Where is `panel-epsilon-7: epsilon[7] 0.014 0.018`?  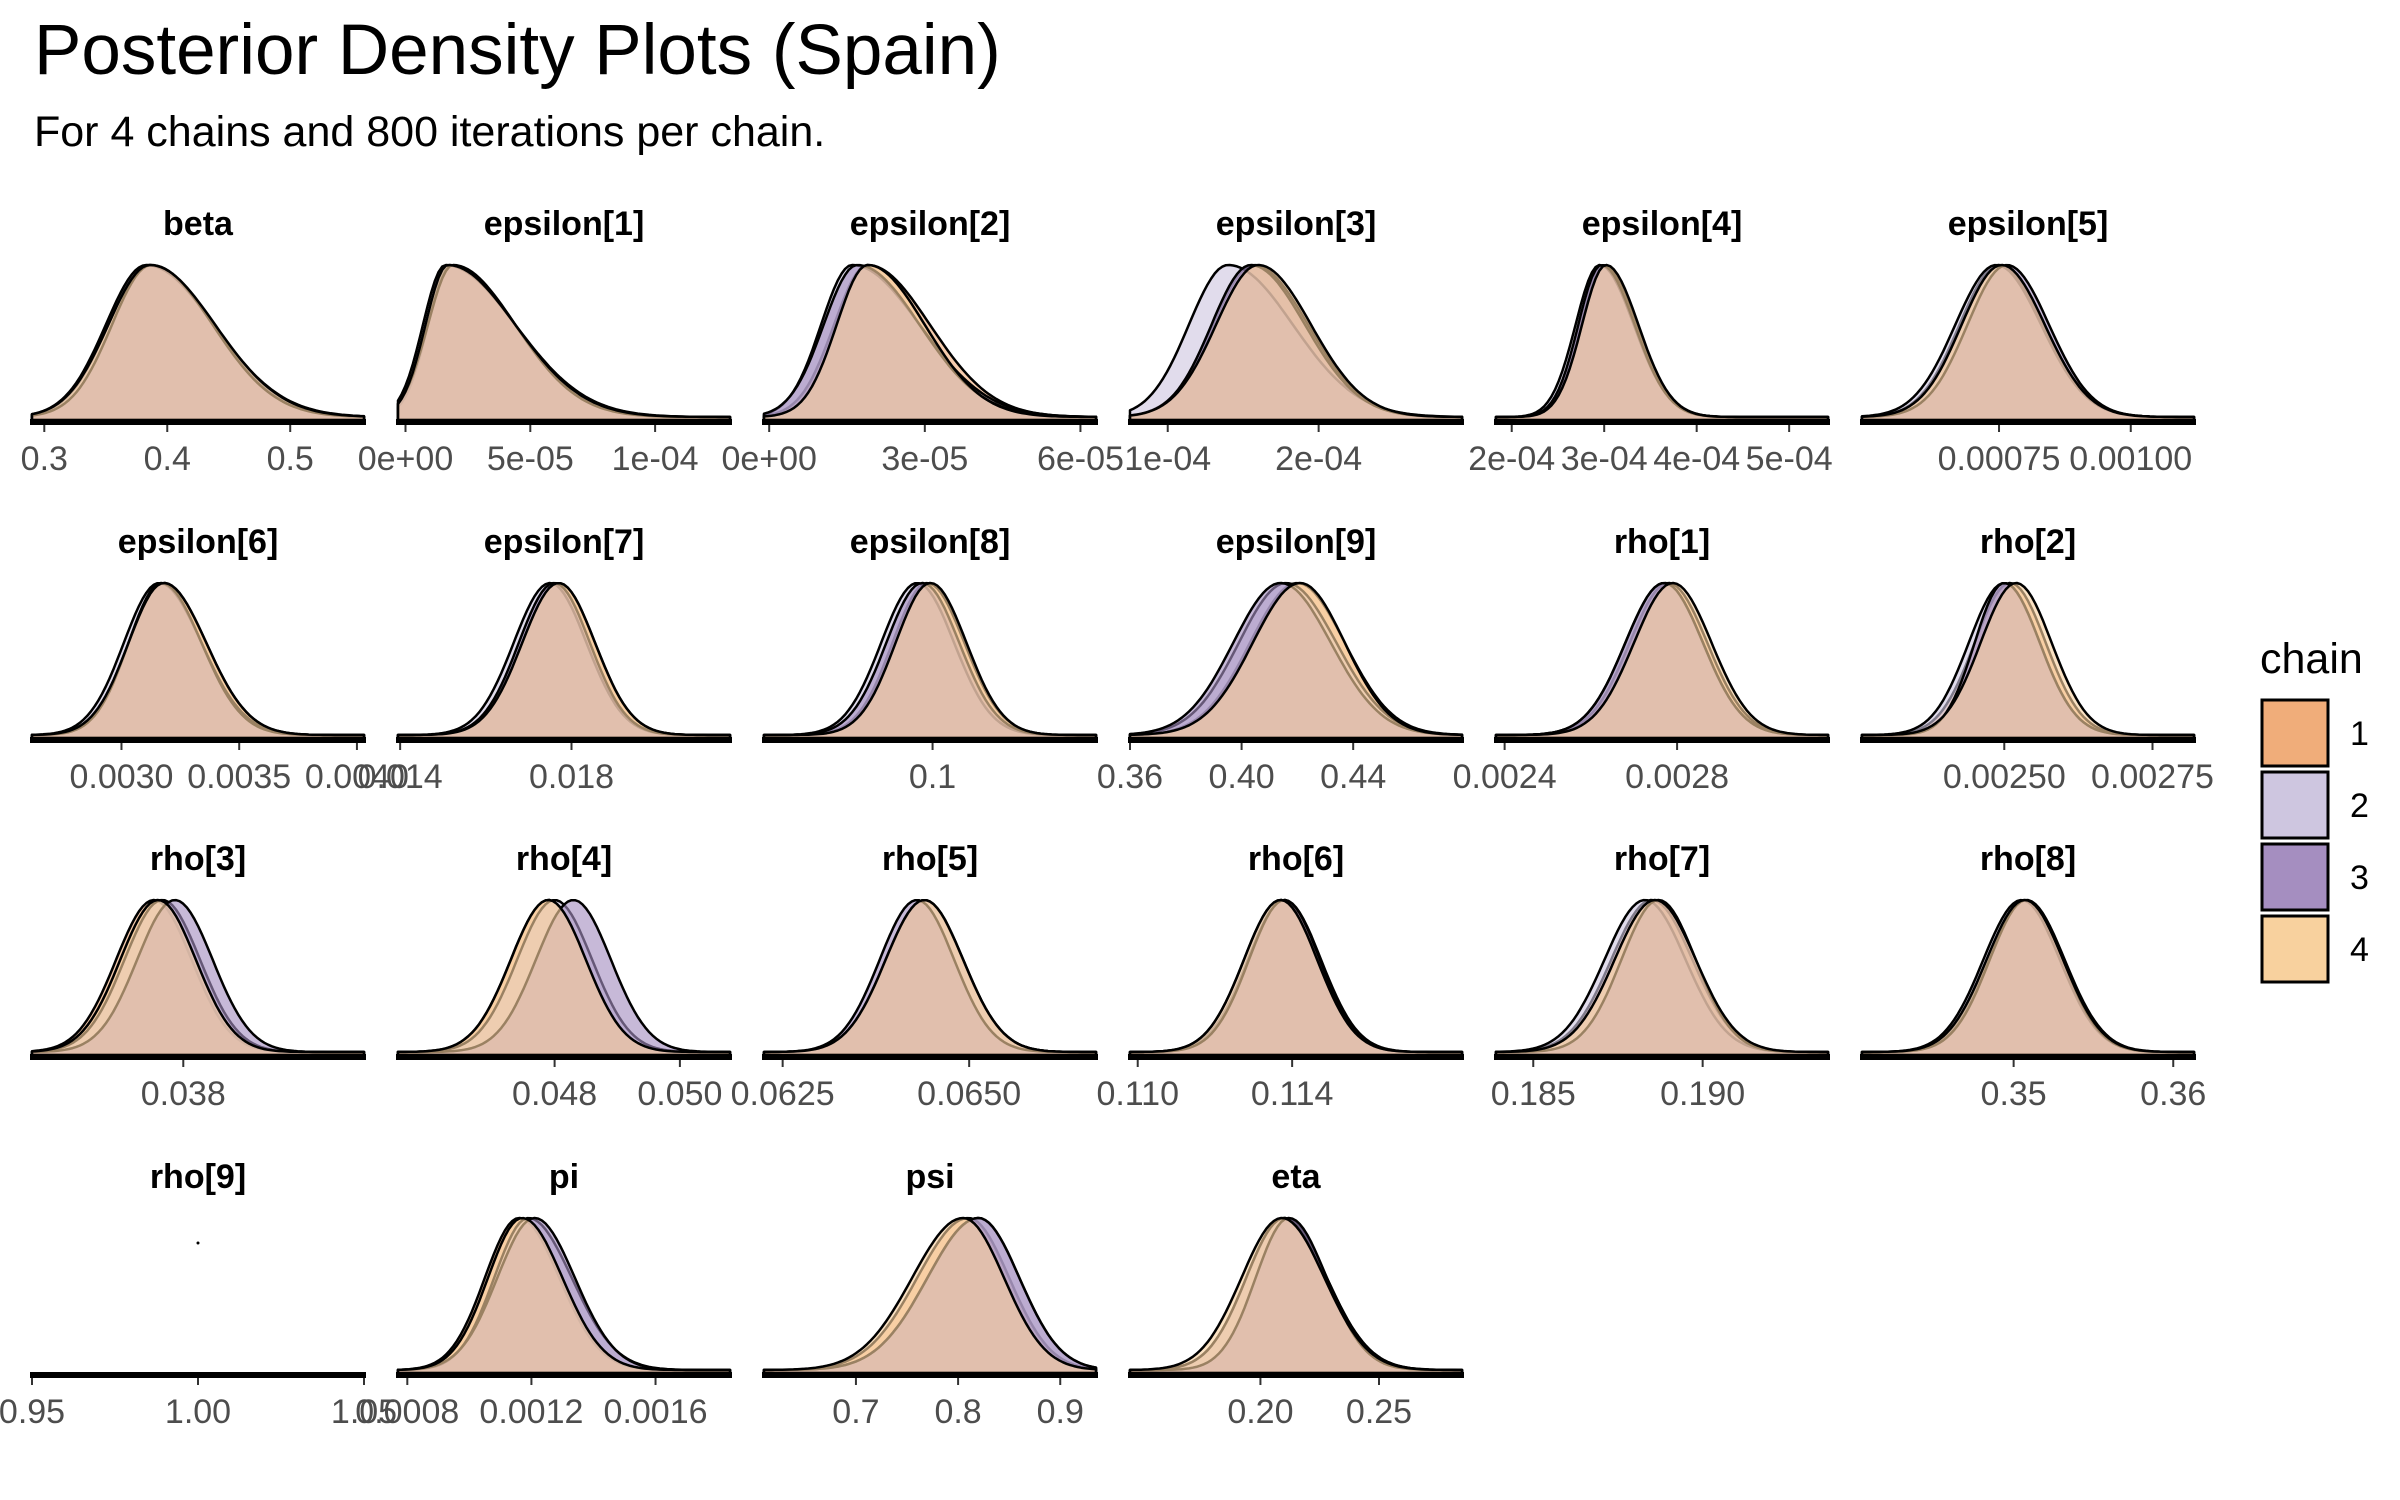
panel-epsilon-7: epsilon[7] 0.014 0.018 is located at coordinates (545, 659).